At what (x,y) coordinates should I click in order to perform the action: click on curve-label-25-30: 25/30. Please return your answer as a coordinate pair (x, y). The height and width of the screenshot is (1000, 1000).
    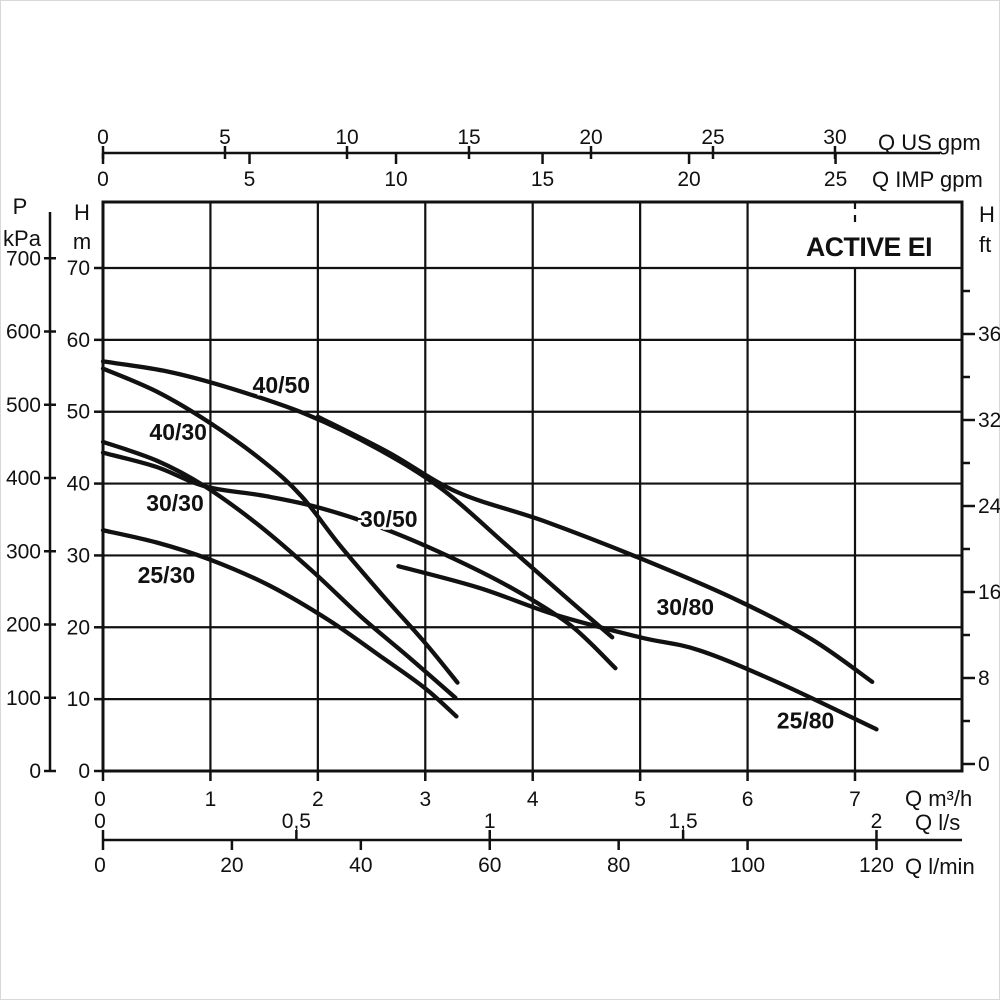
    Looking at the image, I should click on (167, 575).